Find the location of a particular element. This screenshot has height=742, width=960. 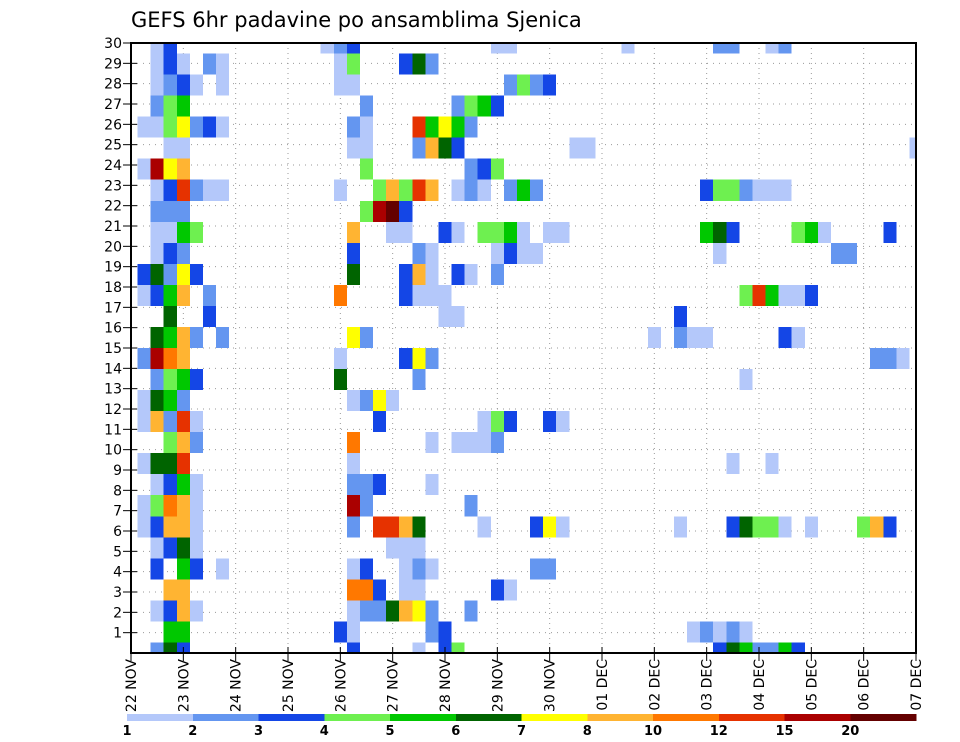

y-tick-label: 2 is located at coordinates (117, 613).